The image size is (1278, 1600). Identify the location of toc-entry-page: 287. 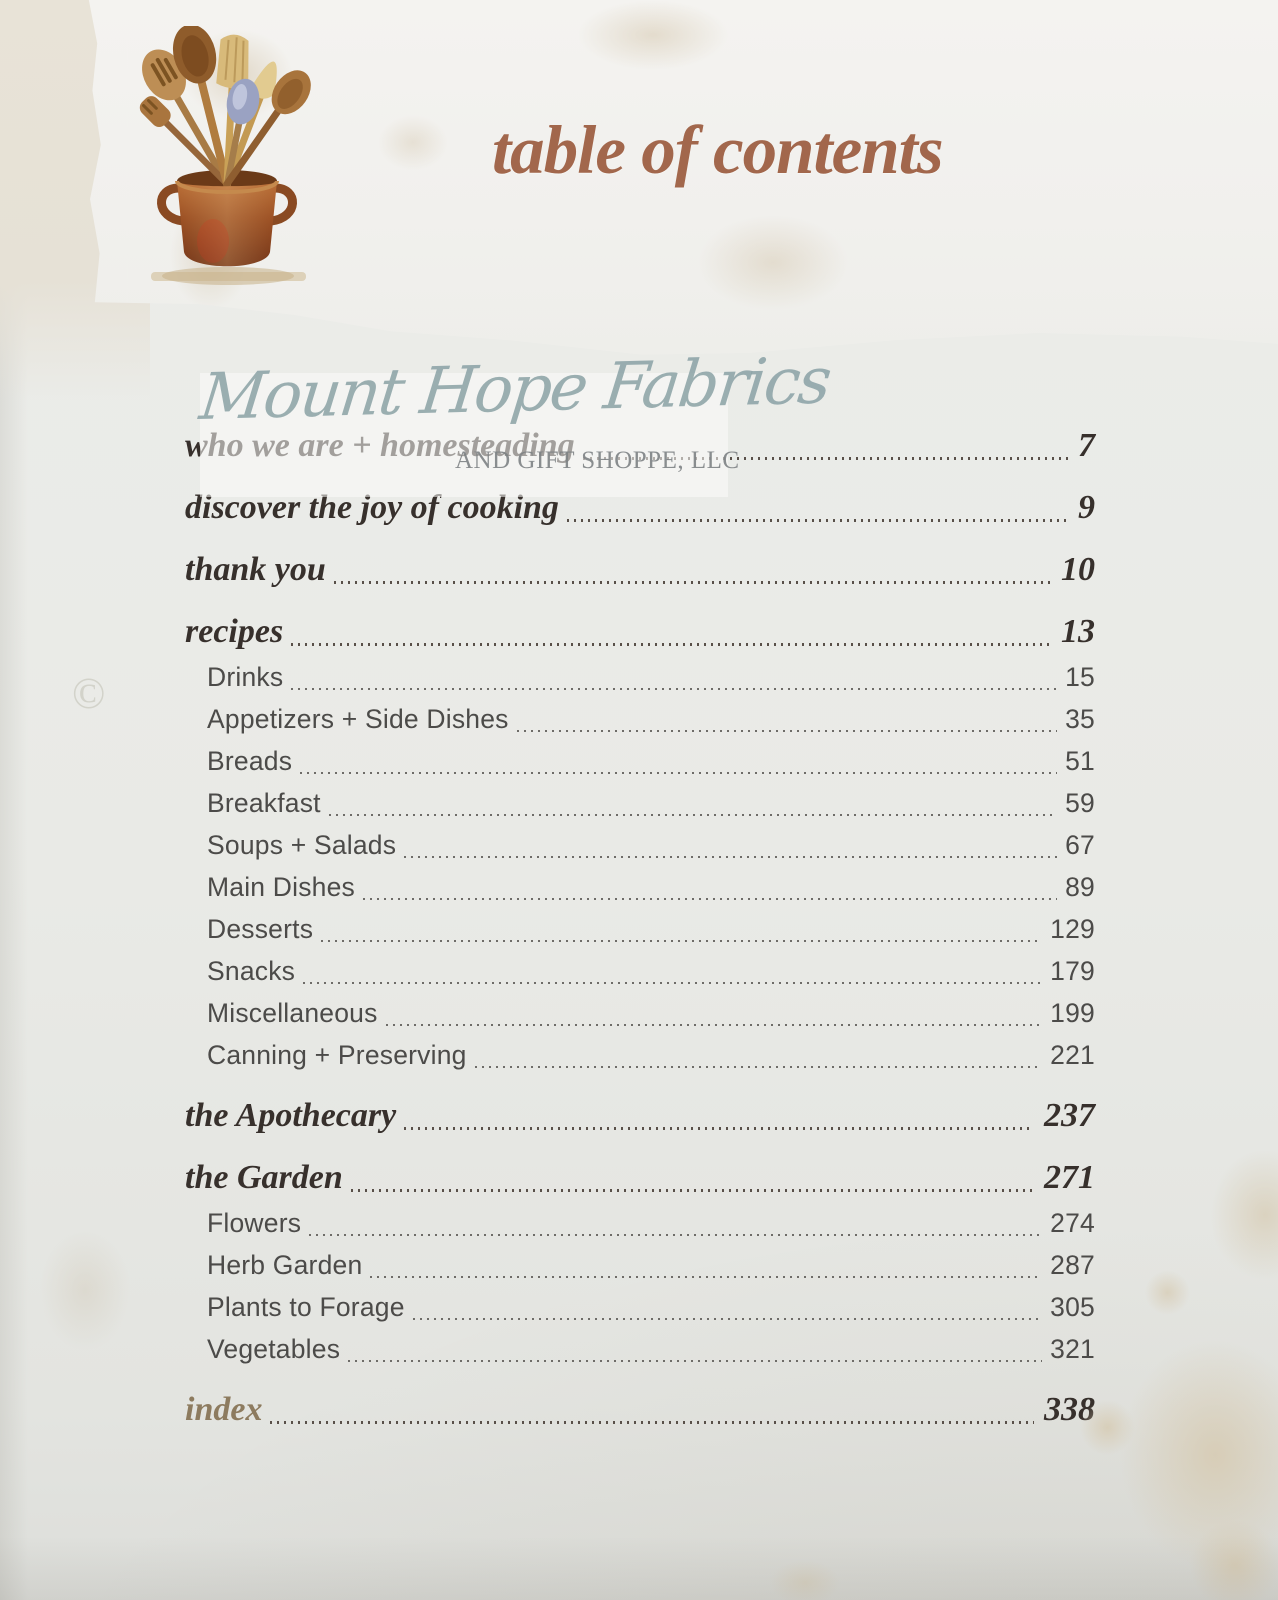
(1072, 1265).